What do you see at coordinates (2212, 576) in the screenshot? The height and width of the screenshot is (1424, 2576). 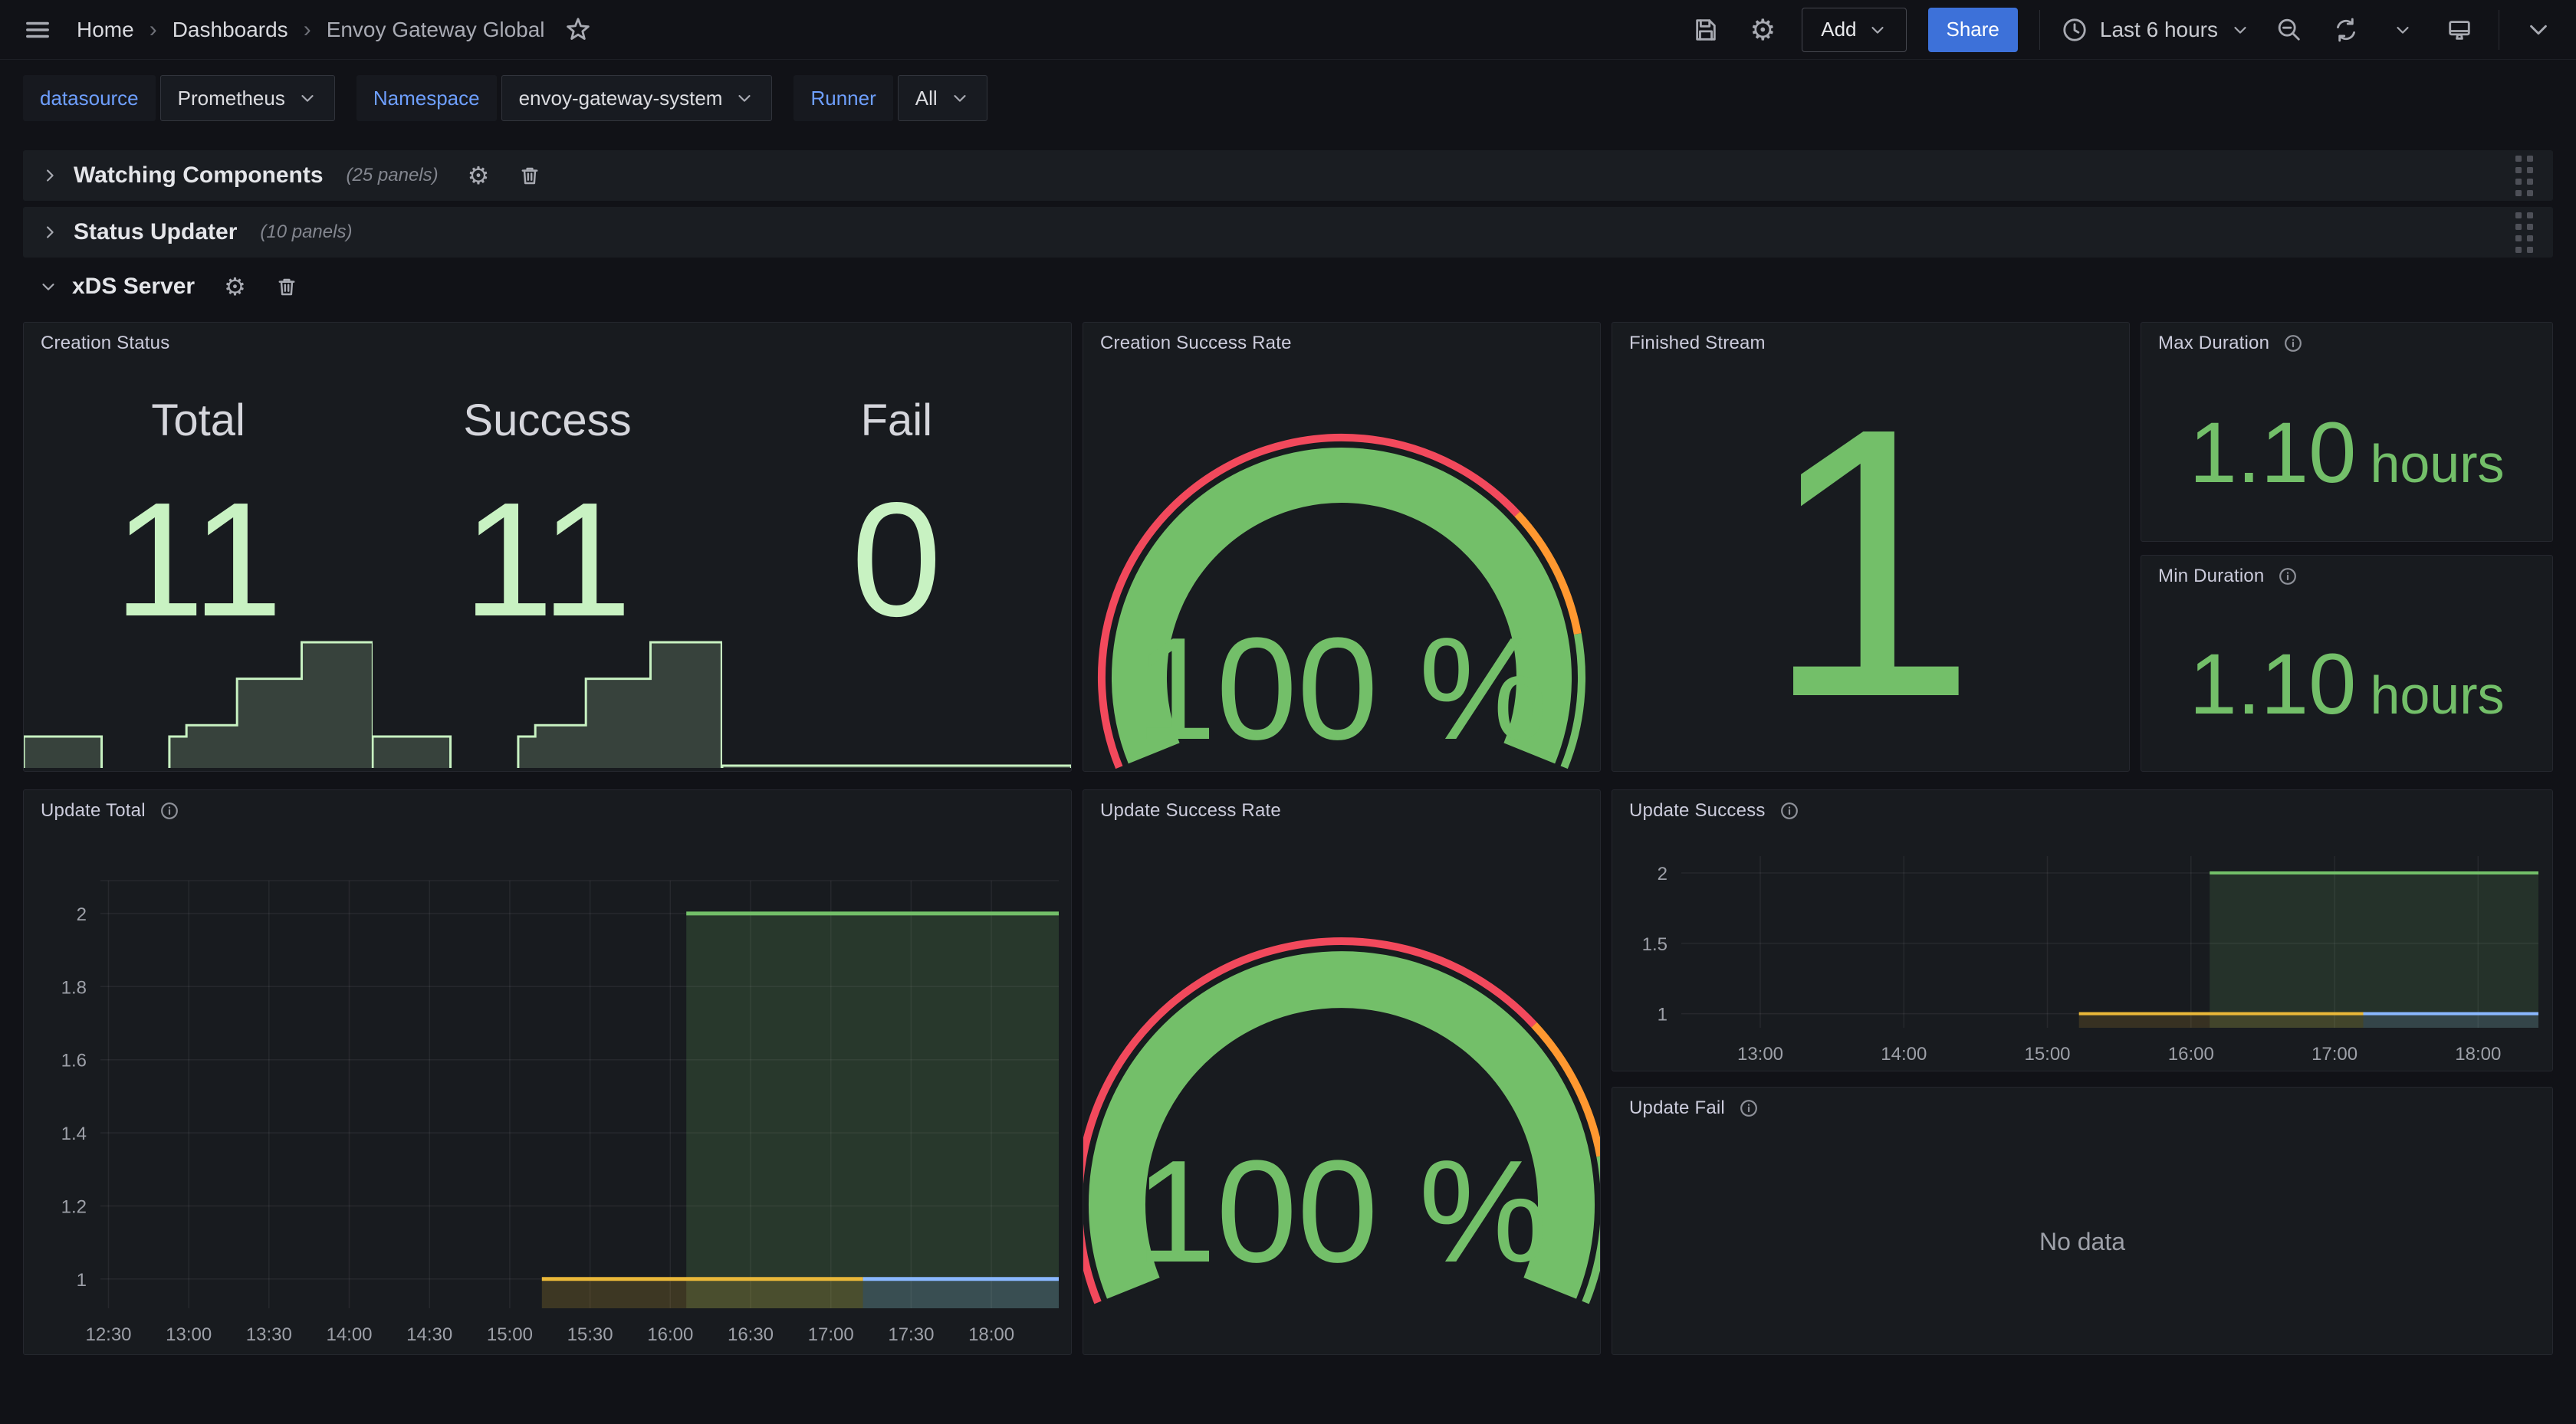 I see `panel-title: Min Duration` at bounding box center [2212, 576].